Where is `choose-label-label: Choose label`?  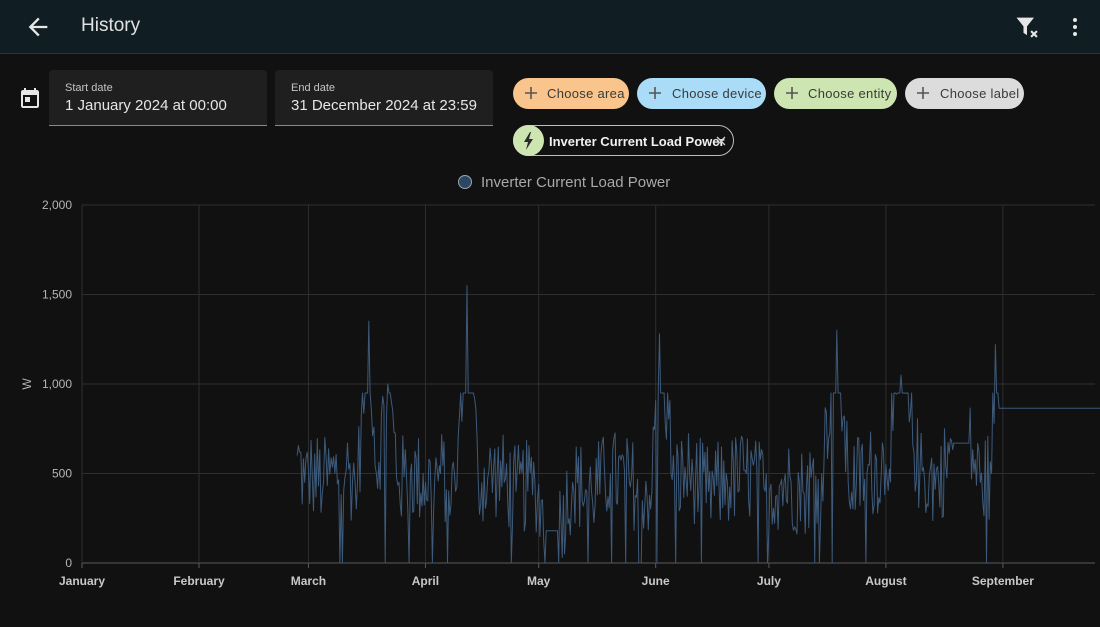
choose-label-label: Choose label is located at coordinates (980, 93).